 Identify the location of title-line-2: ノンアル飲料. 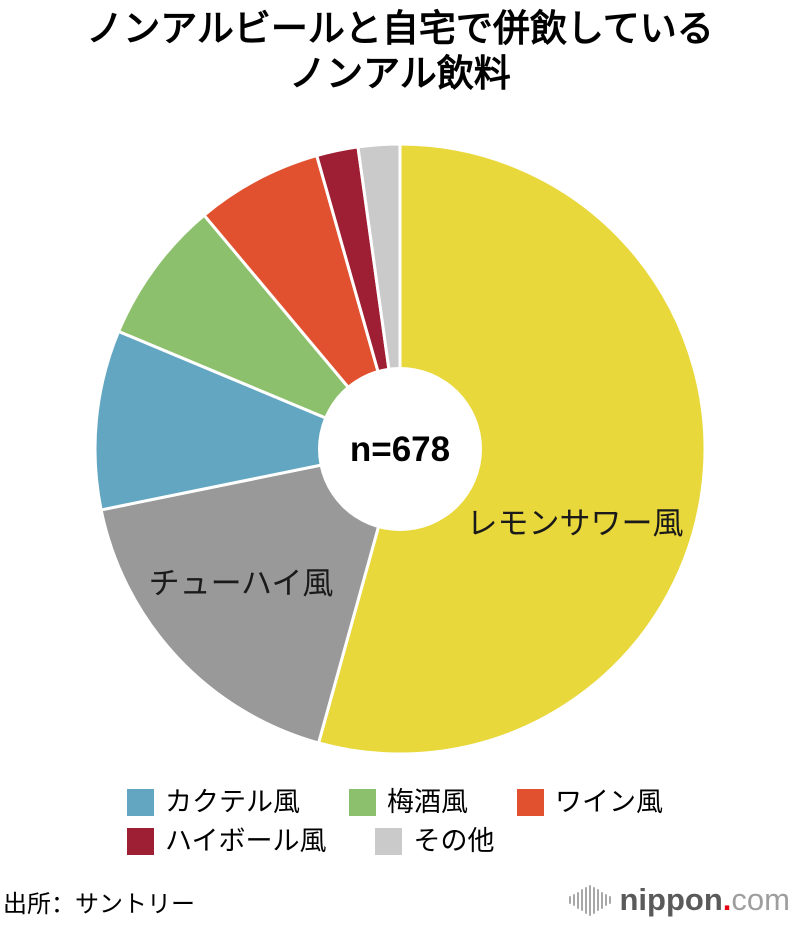
(400, 73).